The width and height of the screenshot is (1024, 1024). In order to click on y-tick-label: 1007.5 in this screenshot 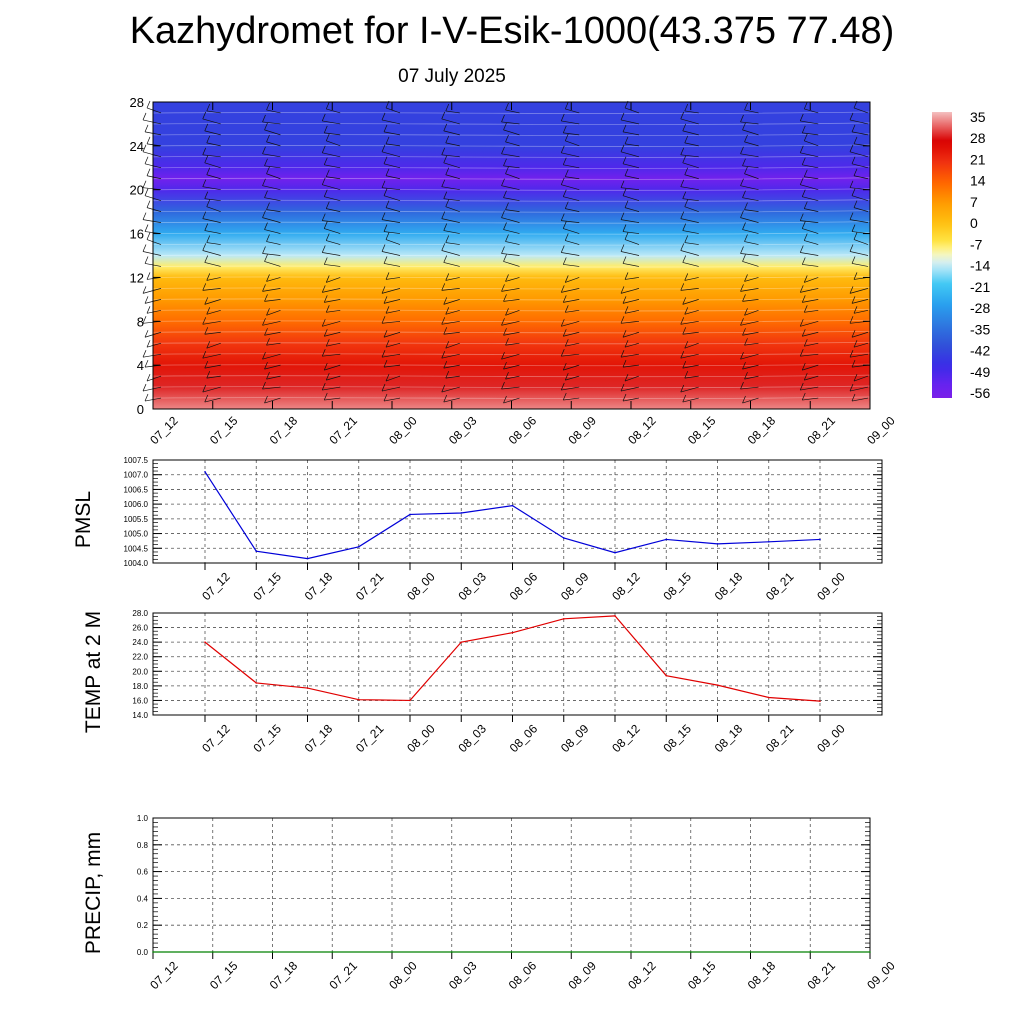, I will do `click(136, 460)`.